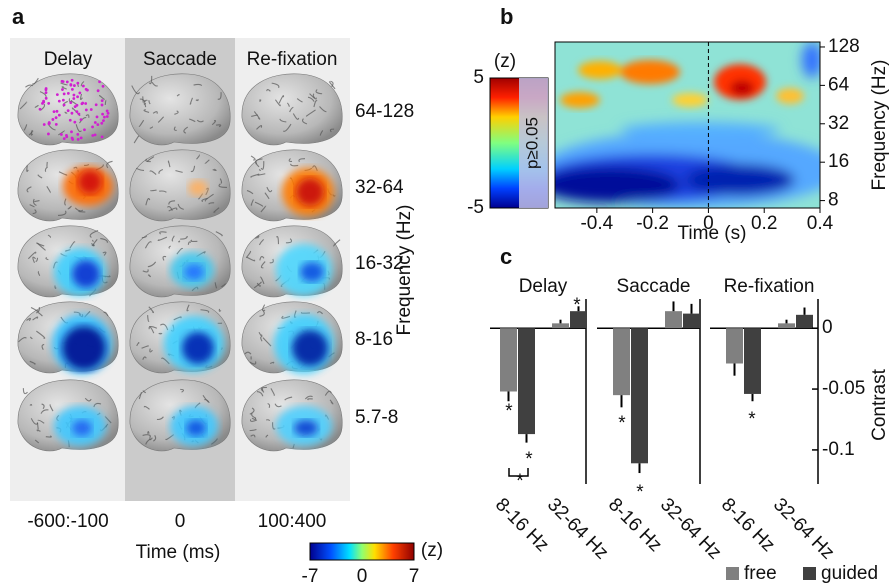 This screenshot has width=893, height=588. Describe the element at coordinates (18, 16) in the screenshot. I see `panel-label: a` at that location.